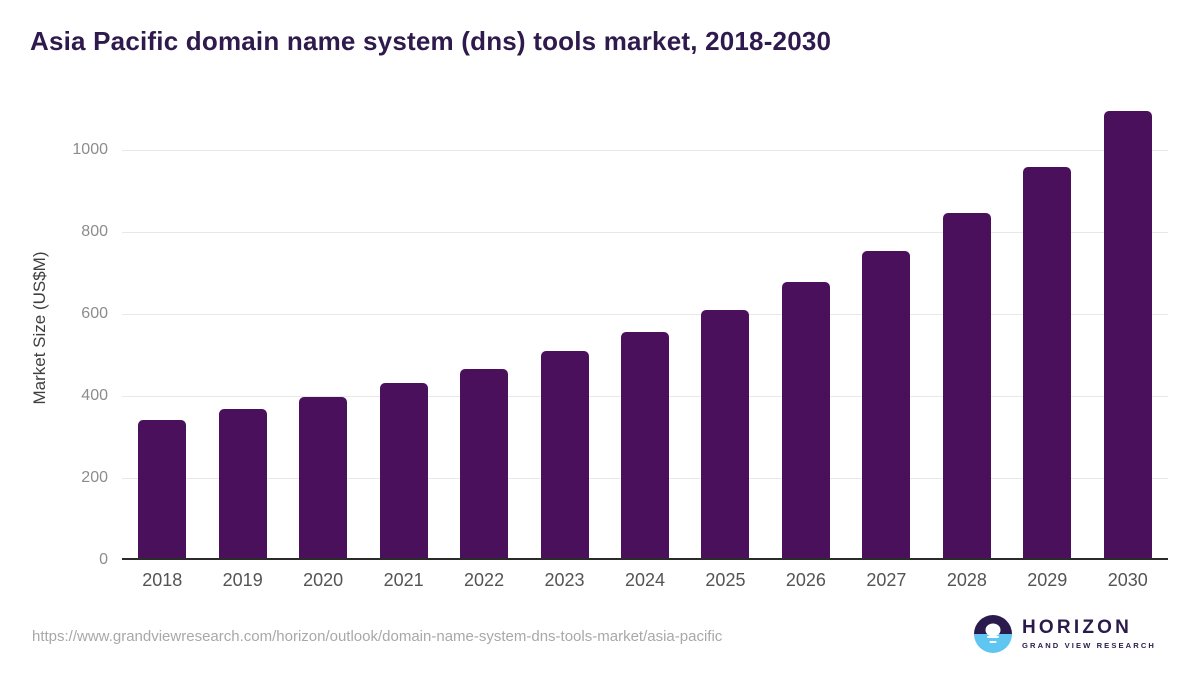 This screenshot has width=1200, height=675. Describe the element at coordinates (1127, 580) in the screenshot. I see `x-tick-label: 2030` at that location.